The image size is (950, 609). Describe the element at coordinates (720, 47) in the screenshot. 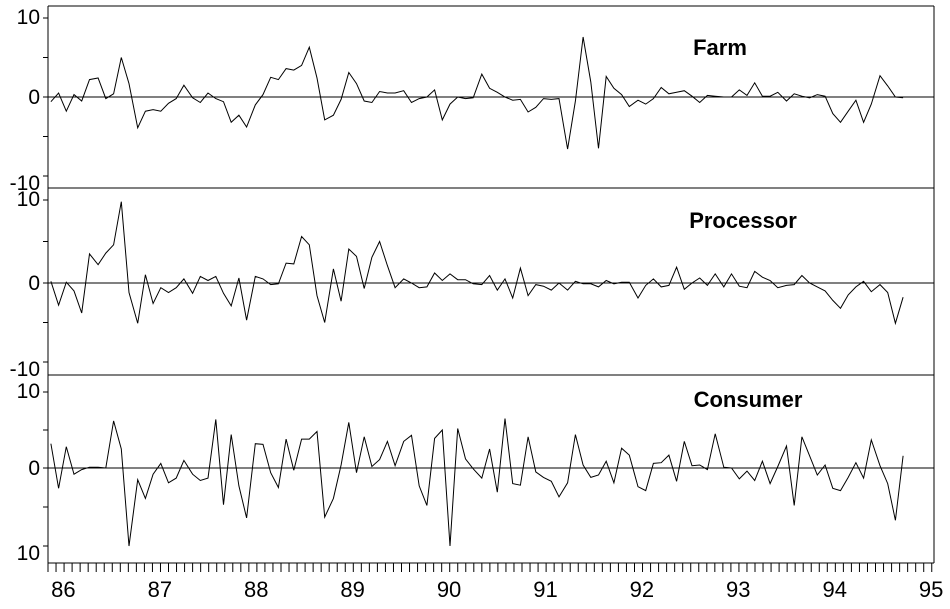

I see `panel-title: Farm` at that location.